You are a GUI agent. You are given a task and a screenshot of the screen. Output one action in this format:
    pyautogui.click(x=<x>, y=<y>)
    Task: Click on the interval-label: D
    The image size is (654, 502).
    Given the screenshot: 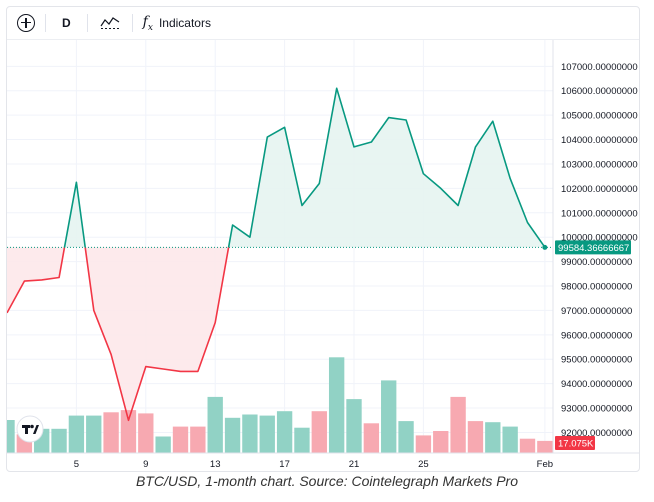 What is the action you would take?
    pyautogui.click(x=66, y=23)
    